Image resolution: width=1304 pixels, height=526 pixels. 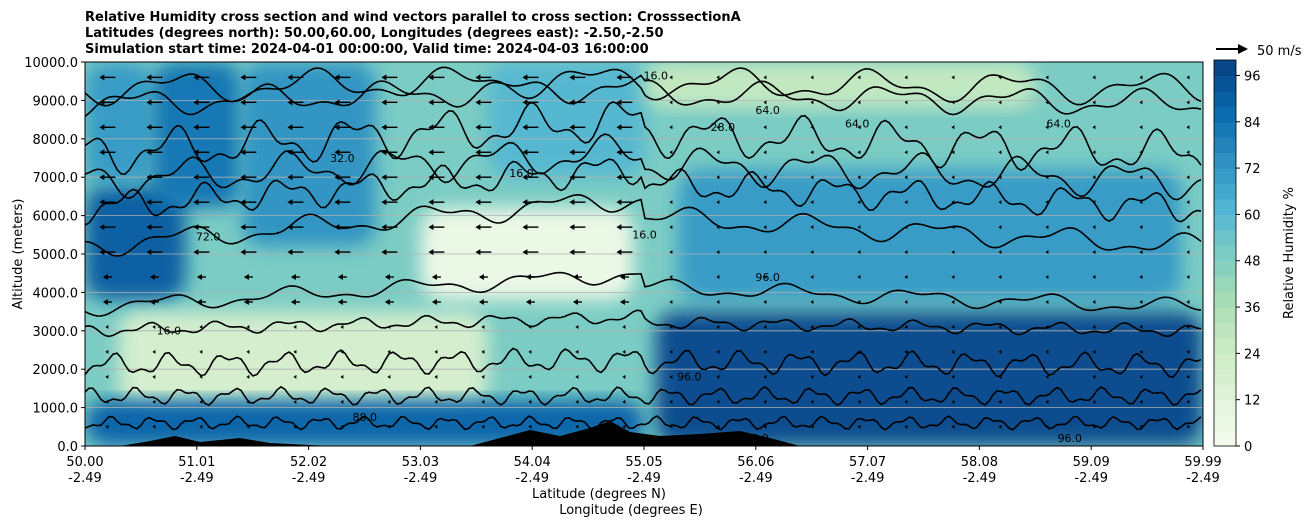 What do you see at coordinates (599, 494) in the screenshot?
I see `x-axis-label-lat: Latitude (degrees N)` at bounding box center [599, 494].